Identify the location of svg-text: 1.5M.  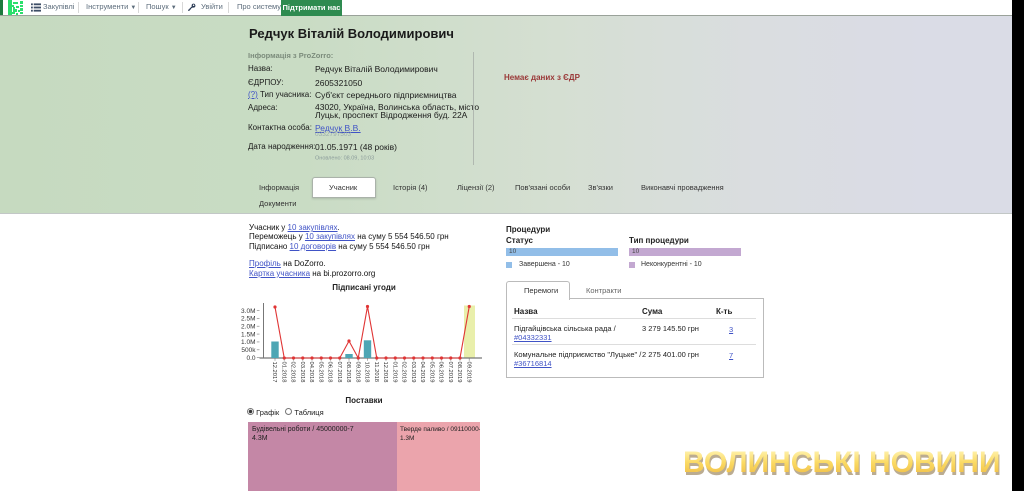
(248, 334).